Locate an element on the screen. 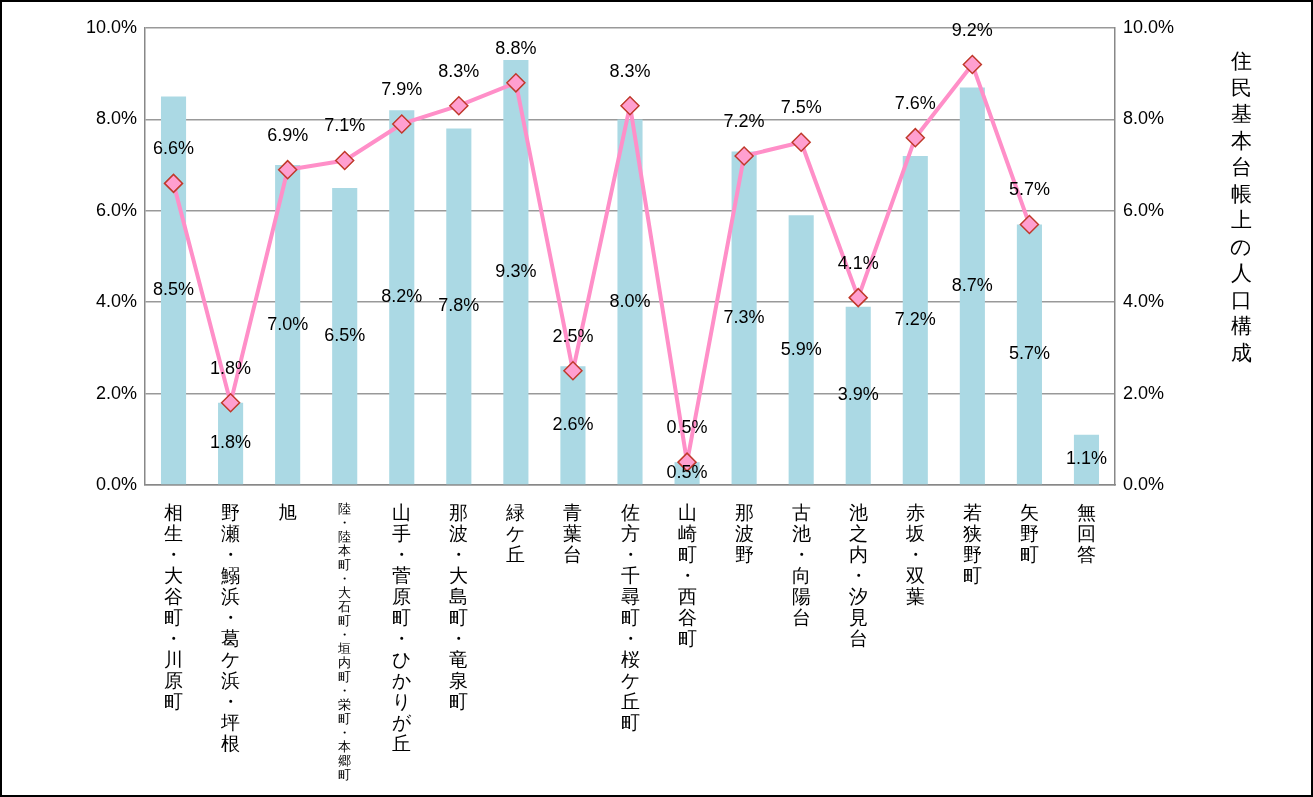  category-label: 佐方・千尋町・桜ケ丘町 is located at coordinates (630, 617).